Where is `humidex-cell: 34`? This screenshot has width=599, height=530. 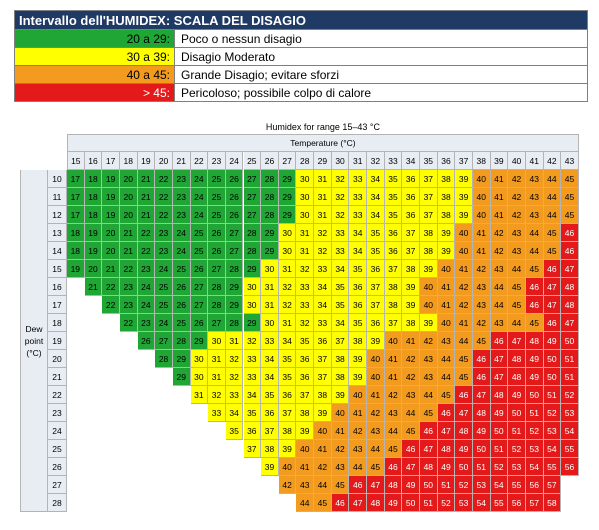 humidex-cell: 34 is located at coordinates (252, 395).